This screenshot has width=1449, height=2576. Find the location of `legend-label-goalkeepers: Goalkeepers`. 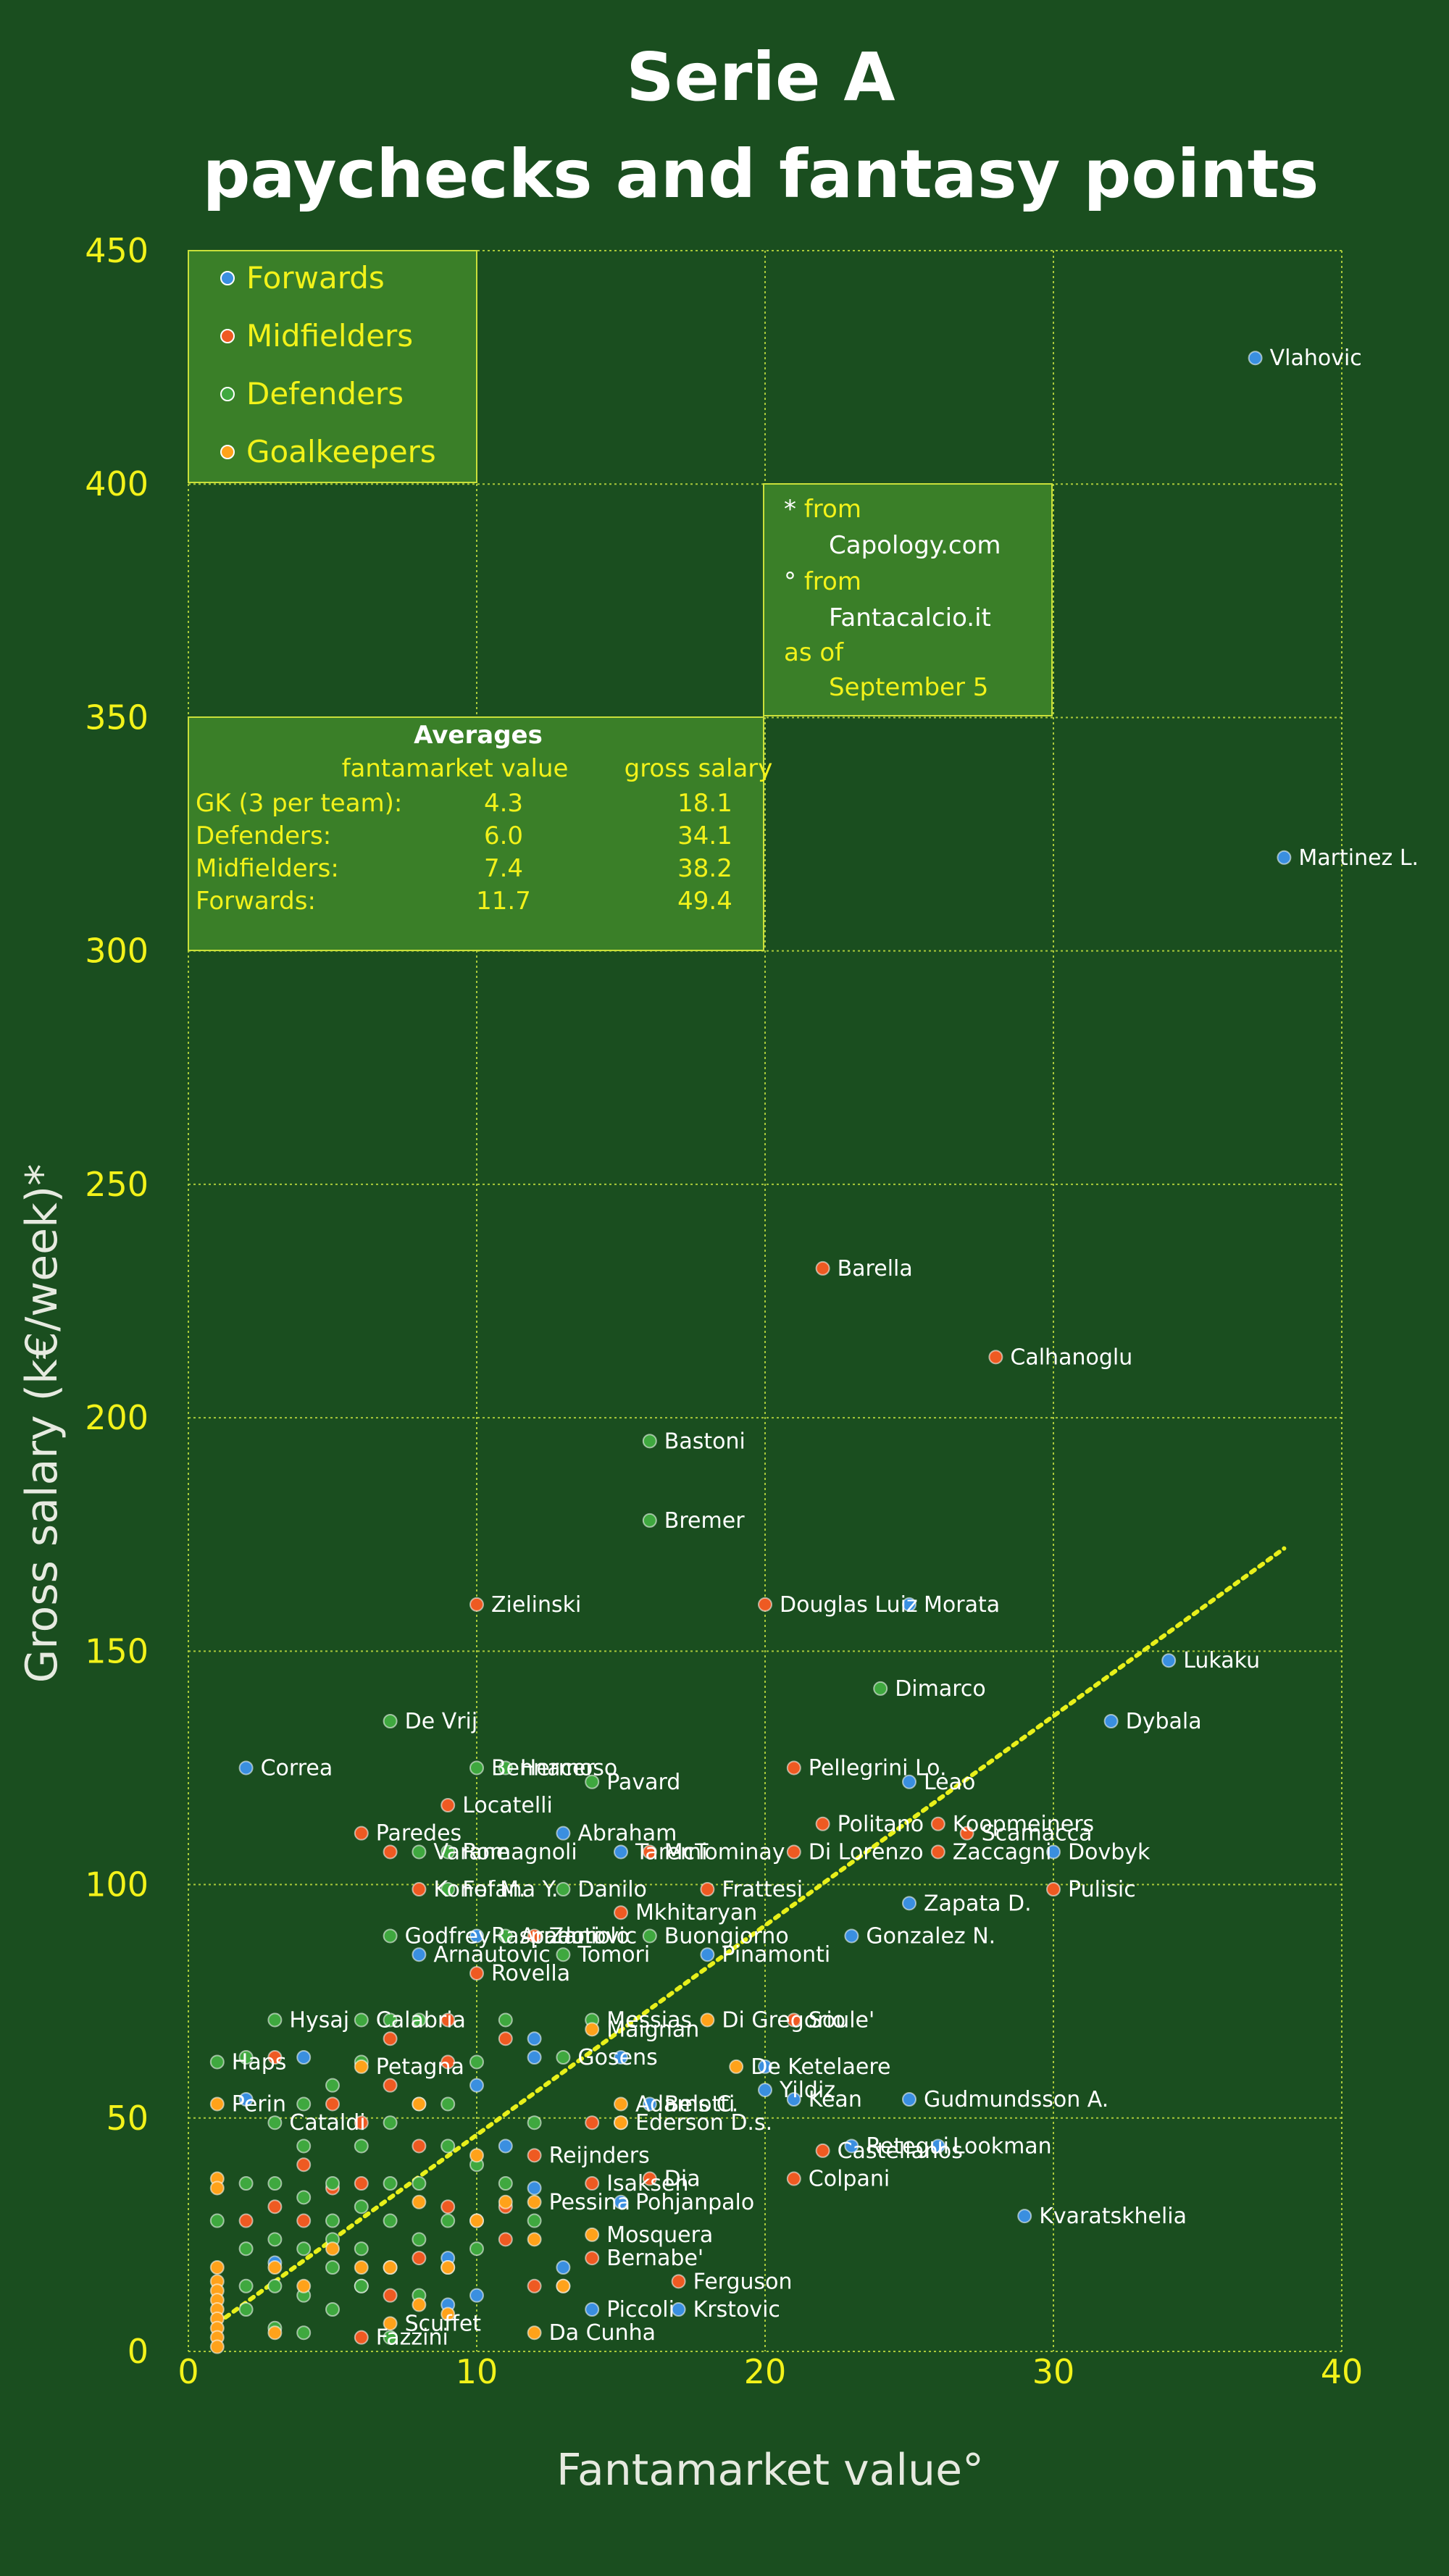

legend-label-goalkeepers: Goalkeepers is located at coordinates (341, 451).